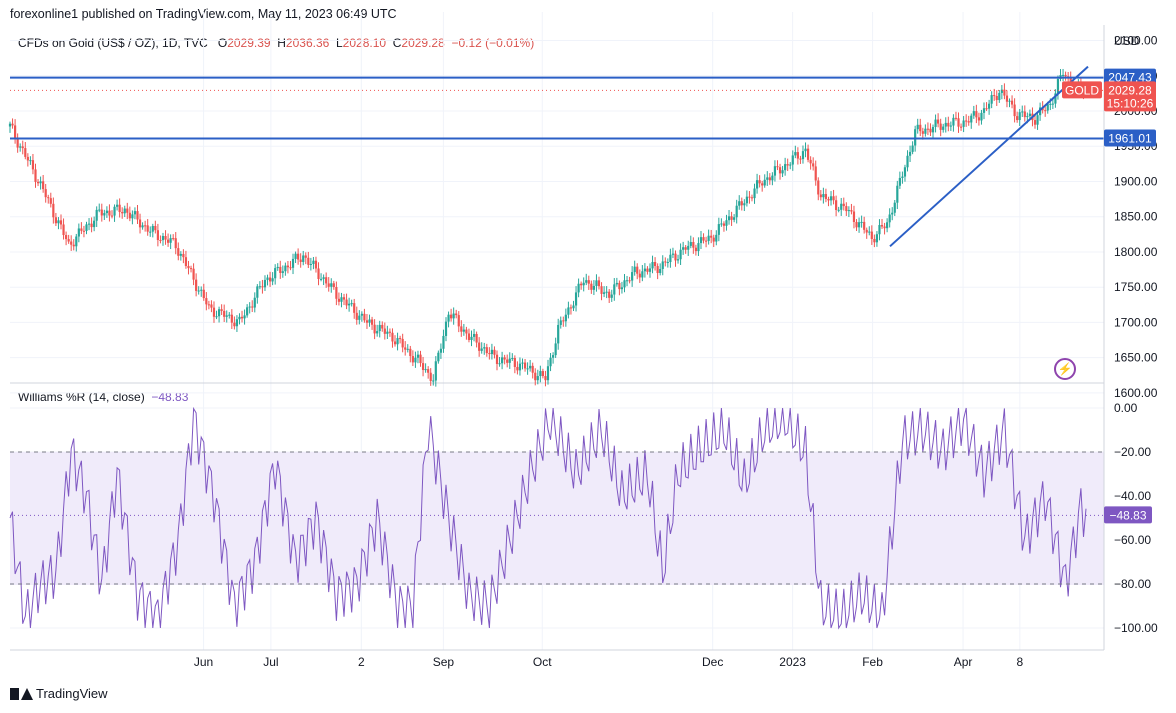 Image resolution: width=1176 pixels, height=713 pixels. What do you see at coordinates (963, 662) in the screenshot?
I see `time-tick-label: Apr` at bounding box center [963, 662].